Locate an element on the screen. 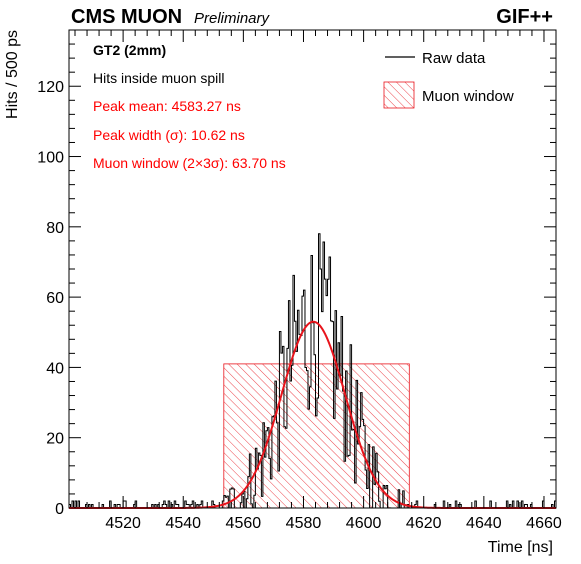 This screenshot has width=581, height=564. experiment-label: CMS MUON is located at coordinates (126, 17).